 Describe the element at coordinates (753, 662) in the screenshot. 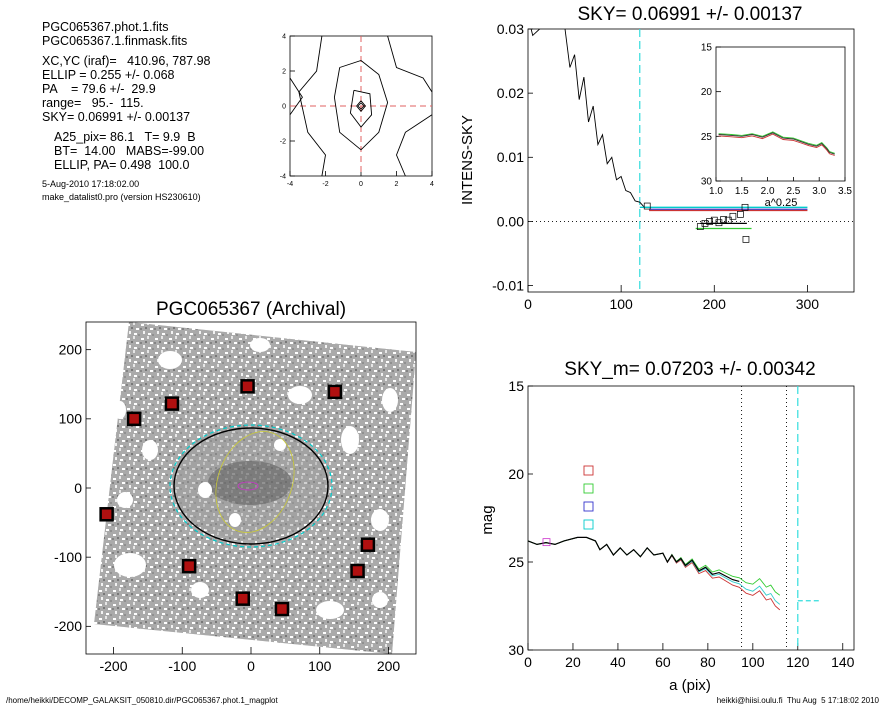

I see `mag-x-tick-label: 100` at that location.